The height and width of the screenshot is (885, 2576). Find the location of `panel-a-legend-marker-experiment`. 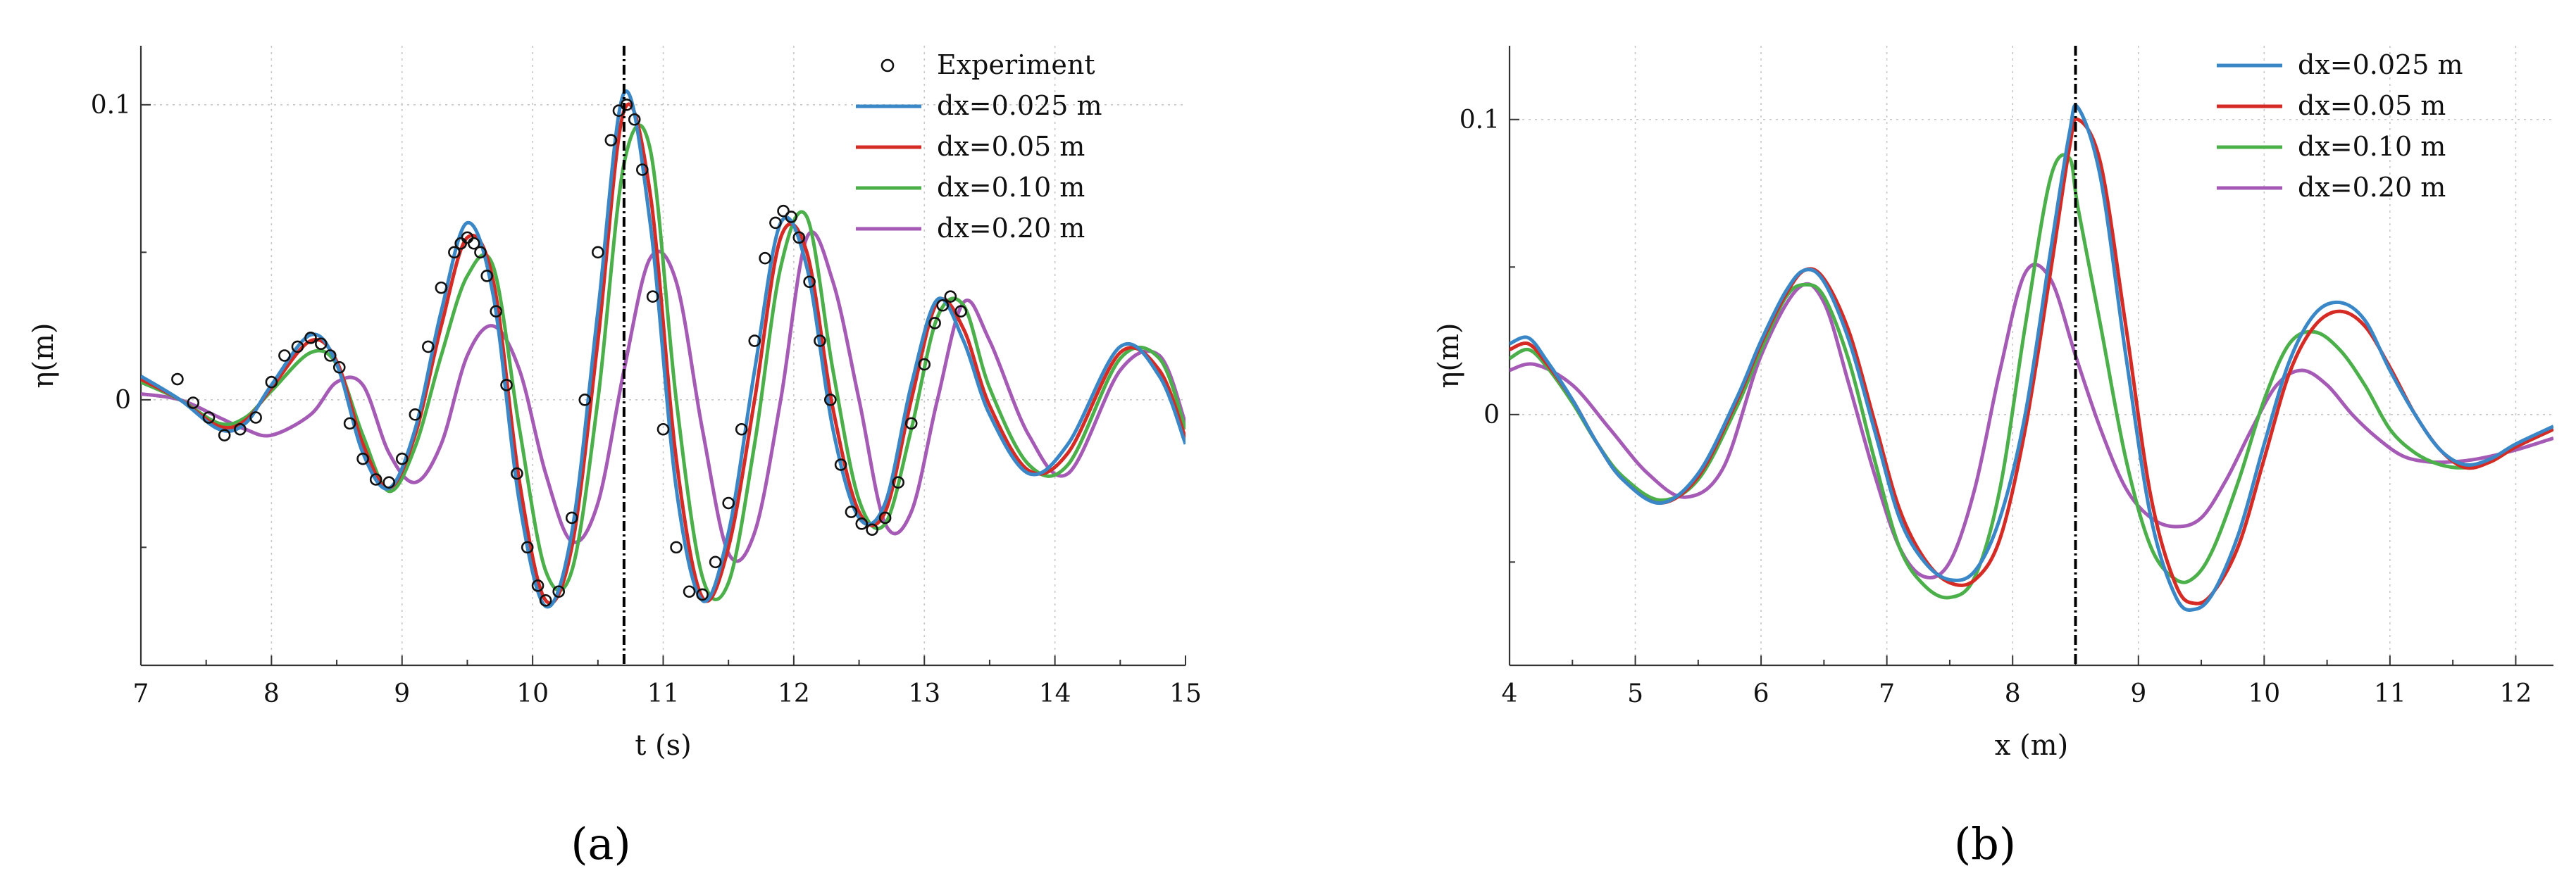

panel-a-legend-marker-experiment is located at coordinates (888, 65).